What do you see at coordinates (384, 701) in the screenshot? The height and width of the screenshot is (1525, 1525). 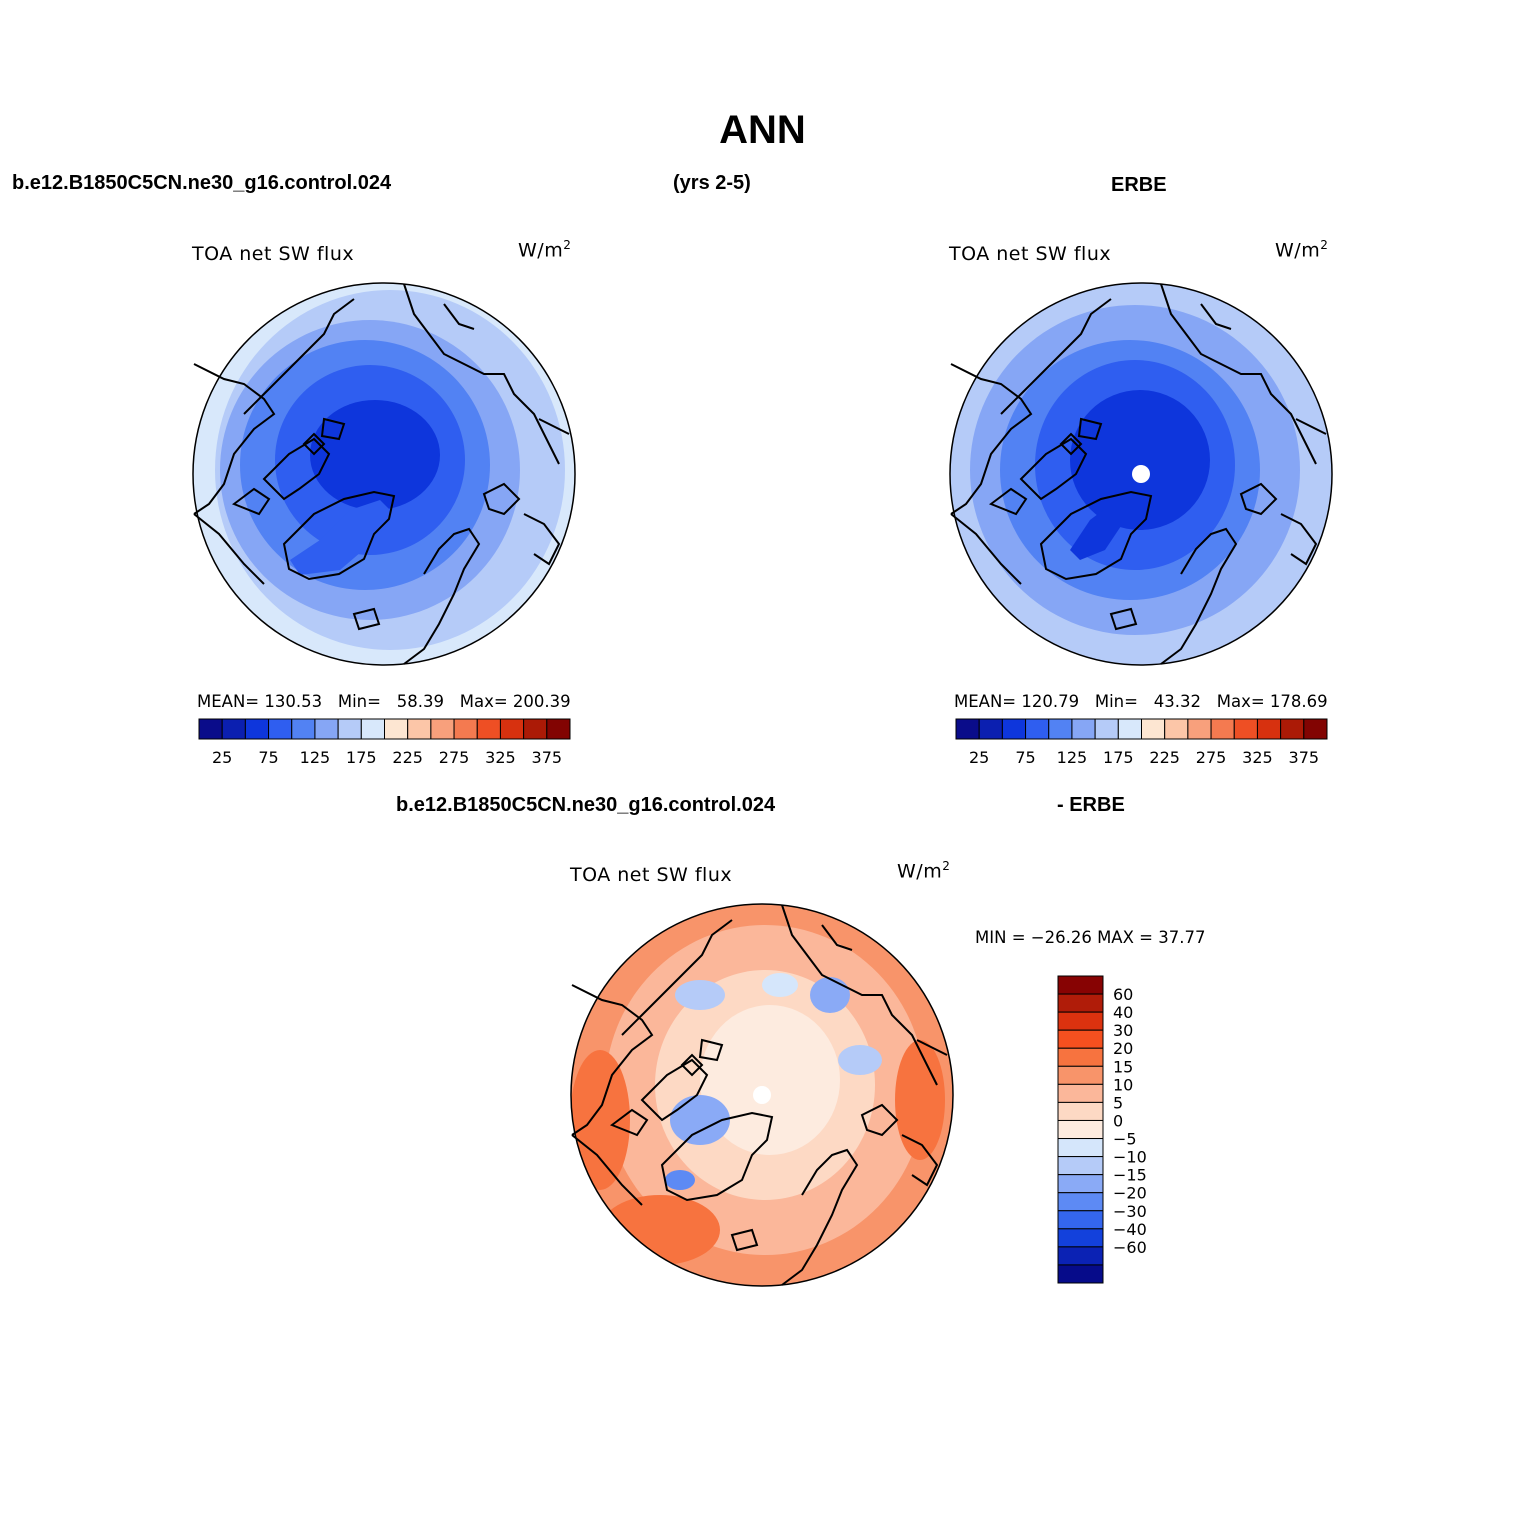 I see `model-stats: MEAN= 130.53 Min= 58.39 Max= 200.39` at bounding box center [384, 701].